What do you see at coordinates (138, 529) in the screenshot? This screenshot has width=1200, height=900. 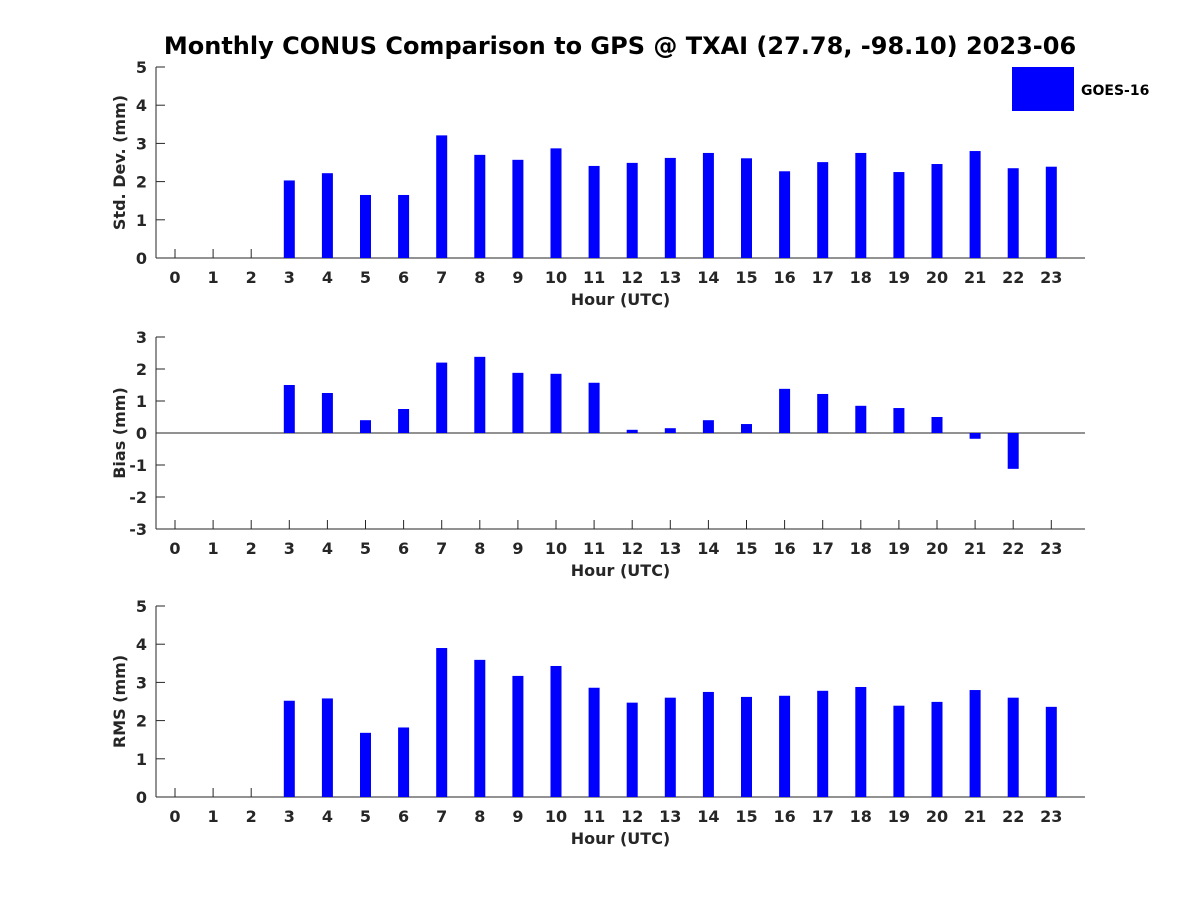 I see `y-tick-label: -3` at bounding box center [138, 529].